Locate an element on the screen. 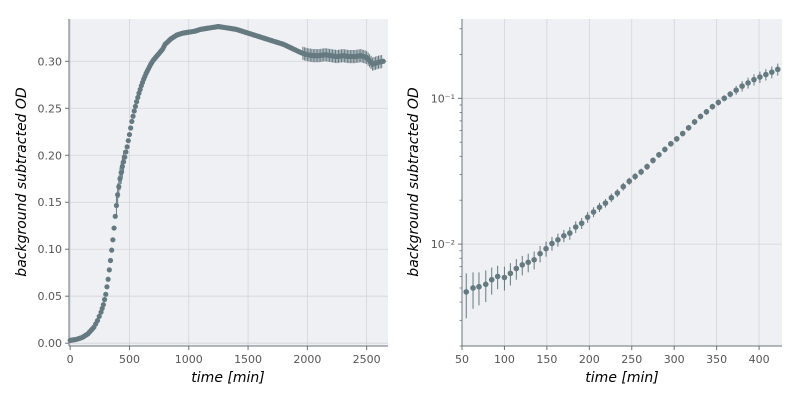 Image resolution: width=800 pixels, height=400 pixels. right-y-tick-label: 10⁻¹ is located at coordinates (443, 98).